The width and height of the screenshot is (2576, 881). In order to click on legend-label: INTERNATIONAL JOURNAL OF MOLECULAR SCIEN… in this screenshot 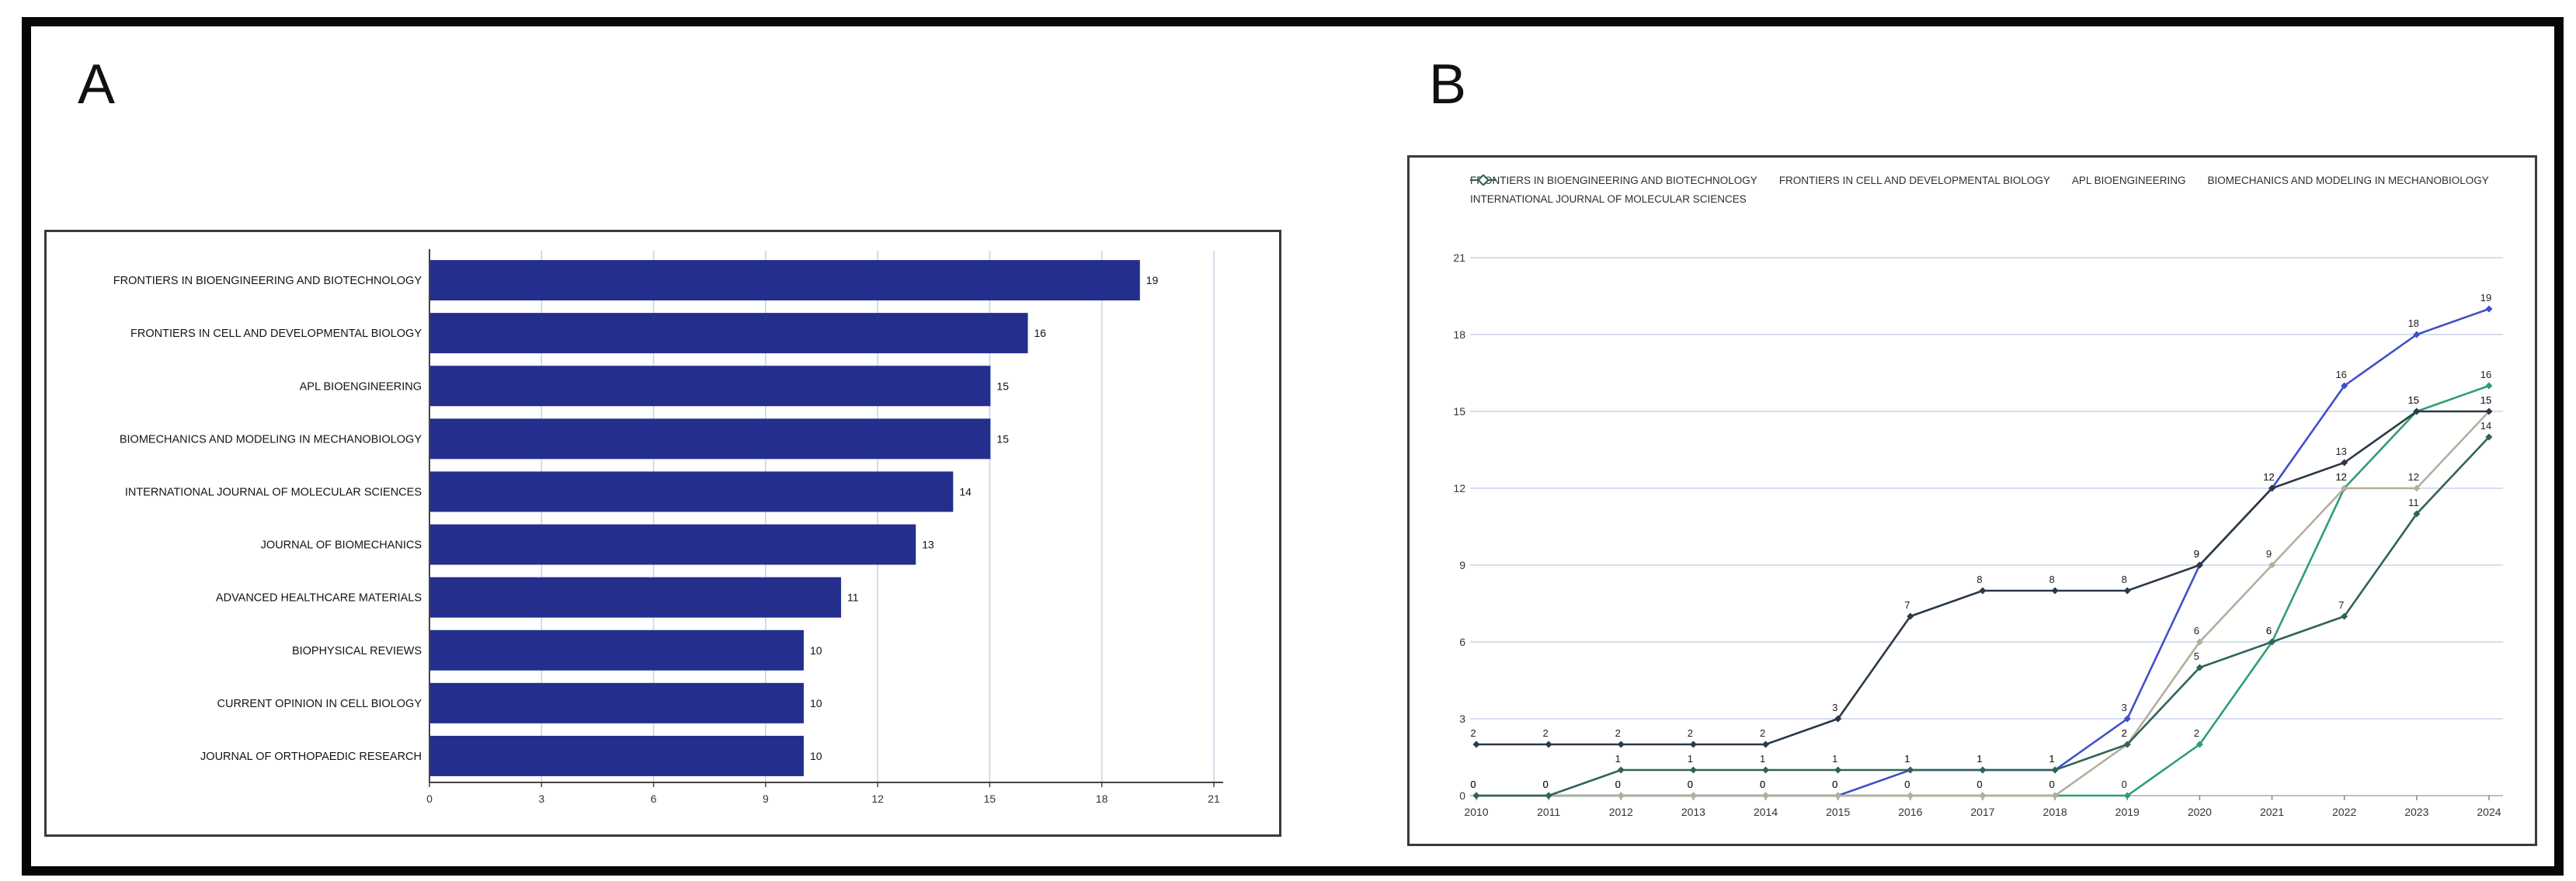, I will do `click(1608, 199)`.